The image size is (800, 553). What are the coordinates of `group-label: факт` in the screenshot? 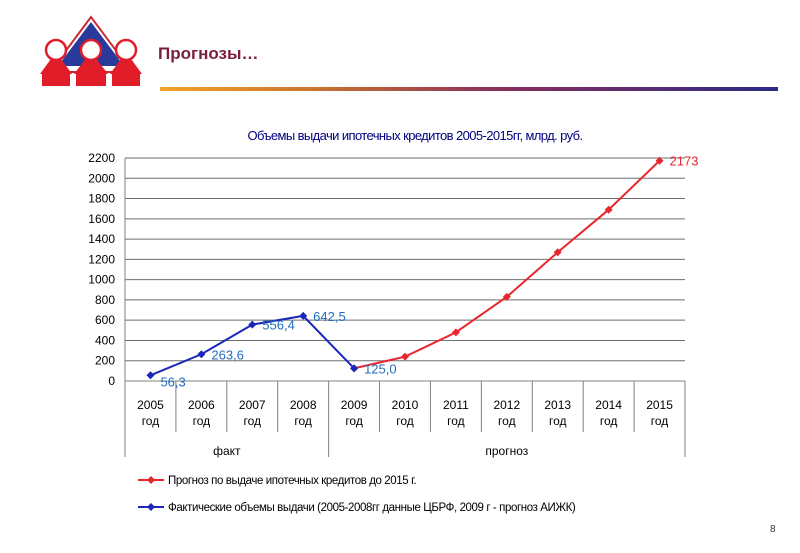 It's located at (227, 451).